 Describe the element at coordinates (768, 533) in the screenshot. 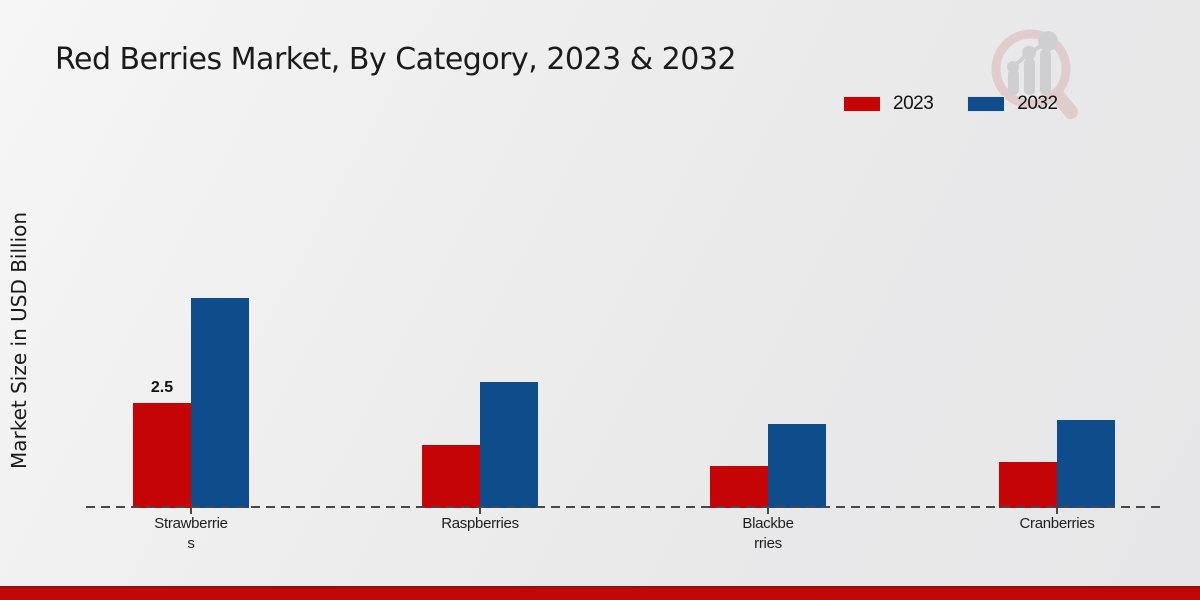

I see `category-label-blackberries: Blackbe rries` at that location.